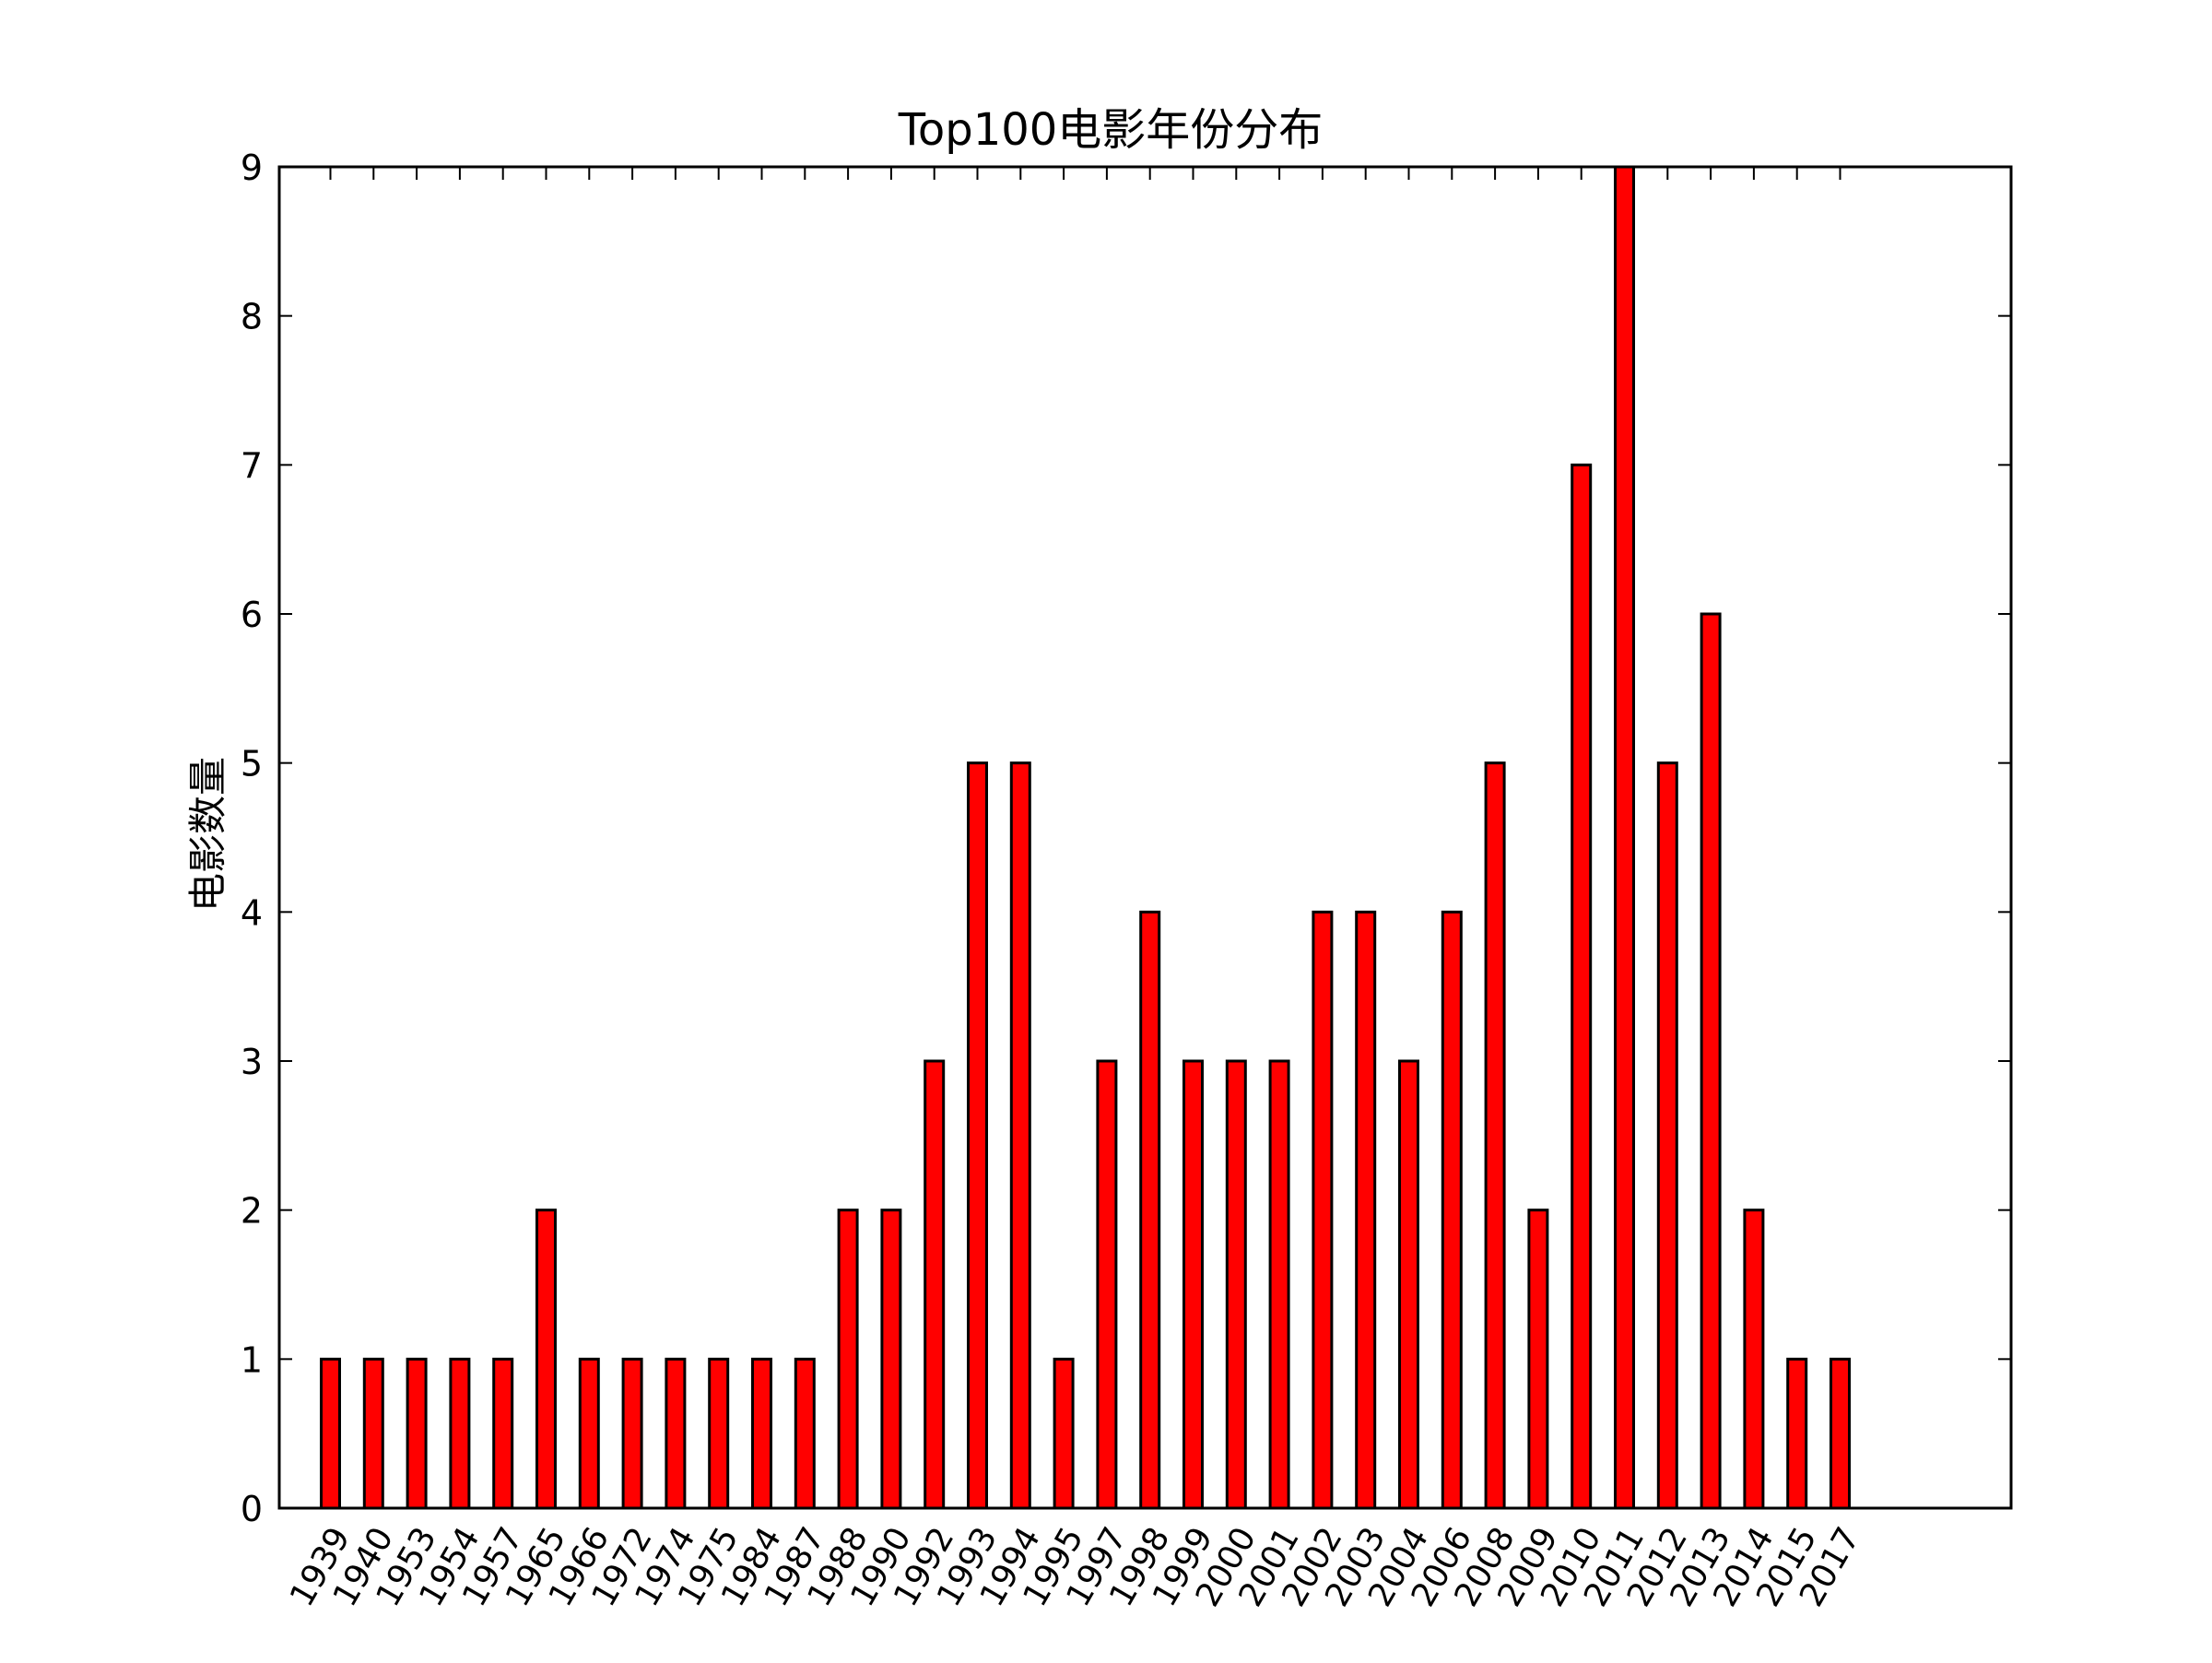  I want to click on y-axis-label: 电影数量, so click(207, 834).